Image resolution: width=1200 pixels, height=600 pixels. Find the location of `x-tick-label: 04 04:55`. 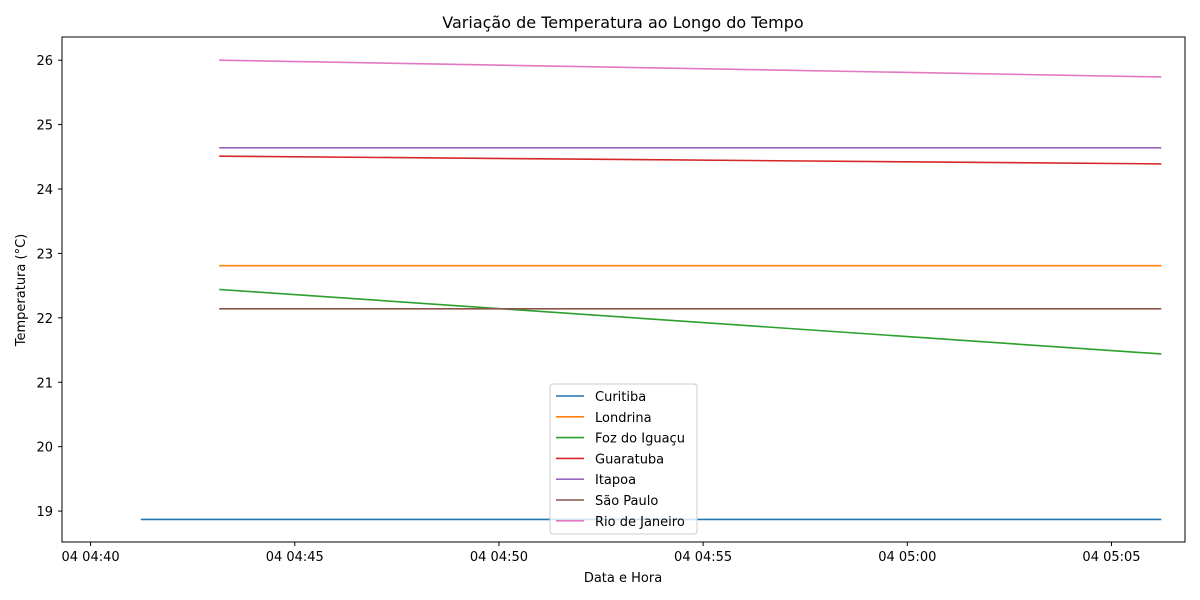

x-tick-label: 04 04:55 is located at coordinates (703, 557).